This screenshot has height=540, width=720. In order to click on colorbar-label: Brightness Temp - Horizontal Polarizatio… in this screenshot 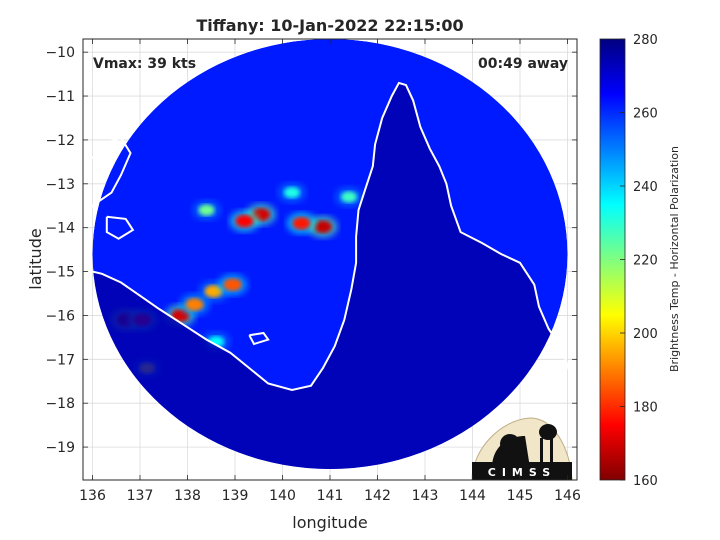, I will do `click(674, 259)`.